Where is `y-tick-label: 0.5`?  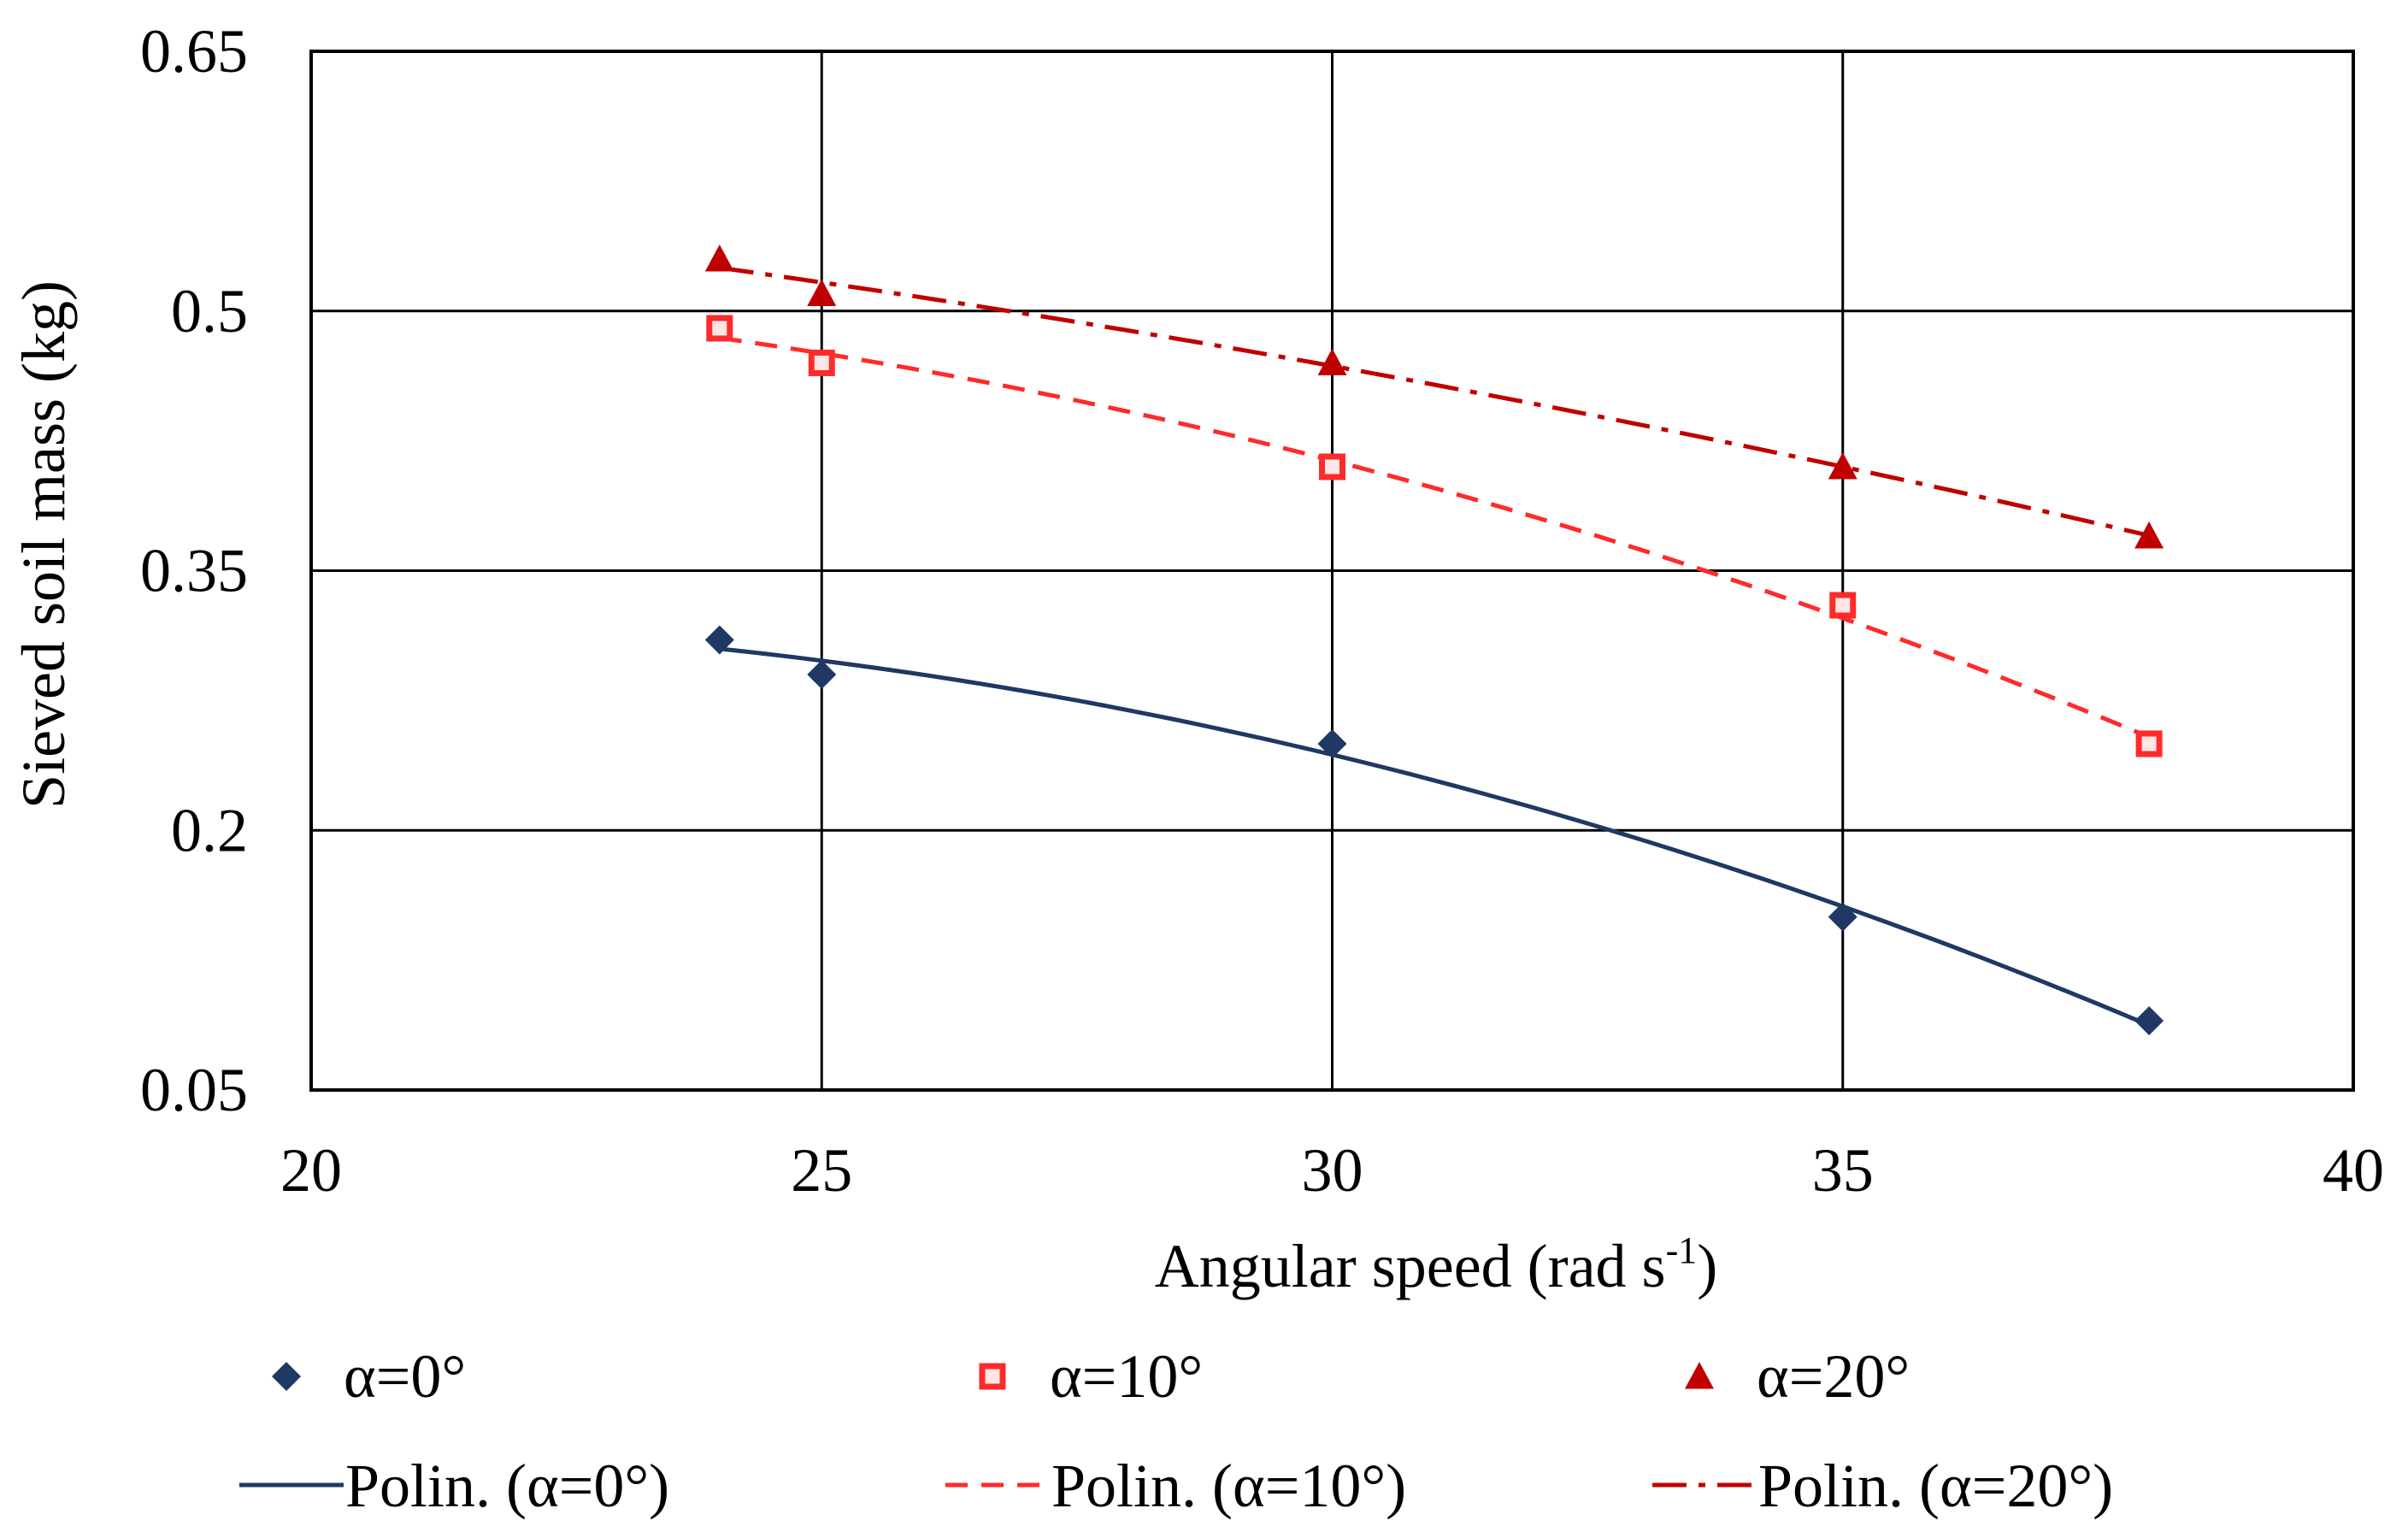 y-tick-label: 0.5 is located at coordinates (209, 311).